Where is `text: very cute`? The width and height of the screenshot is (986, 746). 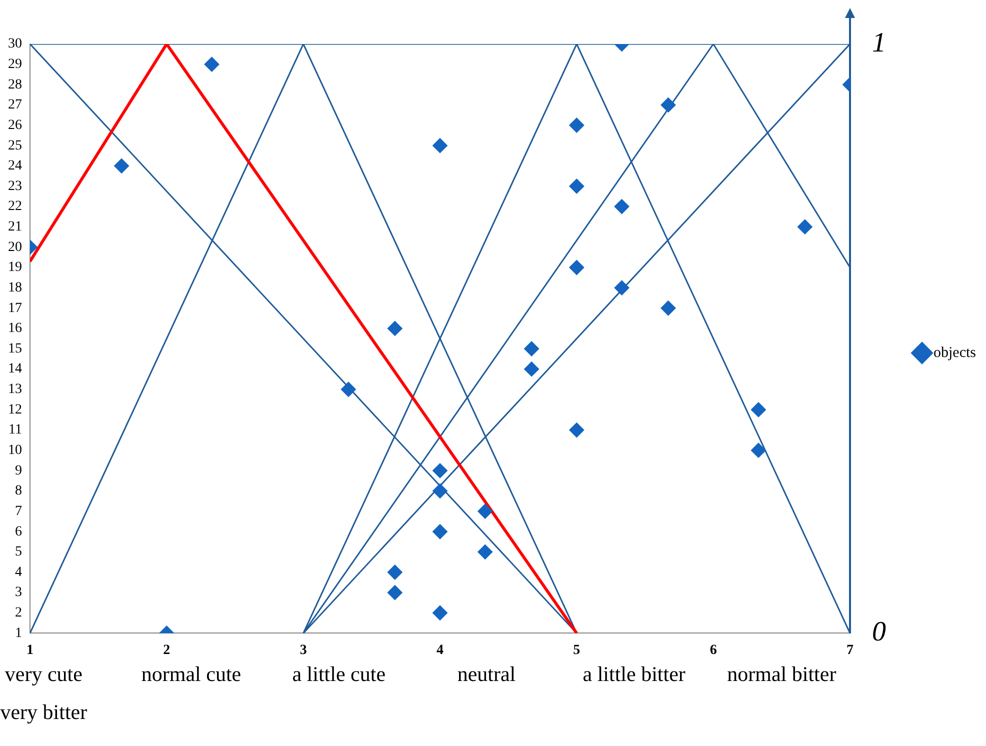 text: very cute is located at coordinates (43, 674).